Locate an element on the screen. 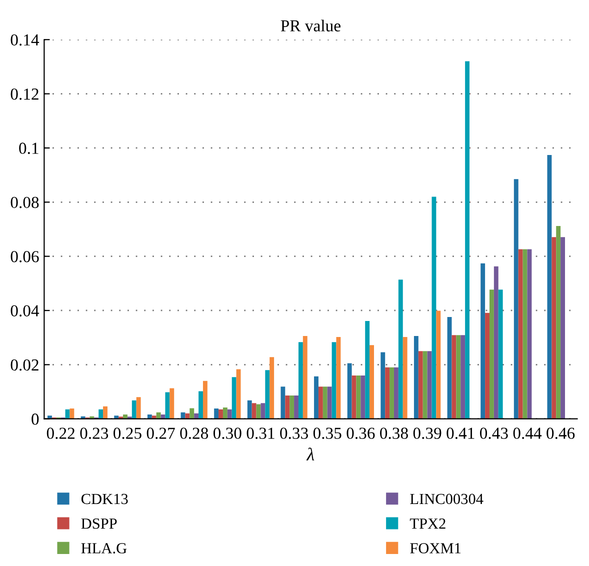 This screenshot has width=589, height=566. x-tick-label: 0.30 is located at coordinates (227, 433).